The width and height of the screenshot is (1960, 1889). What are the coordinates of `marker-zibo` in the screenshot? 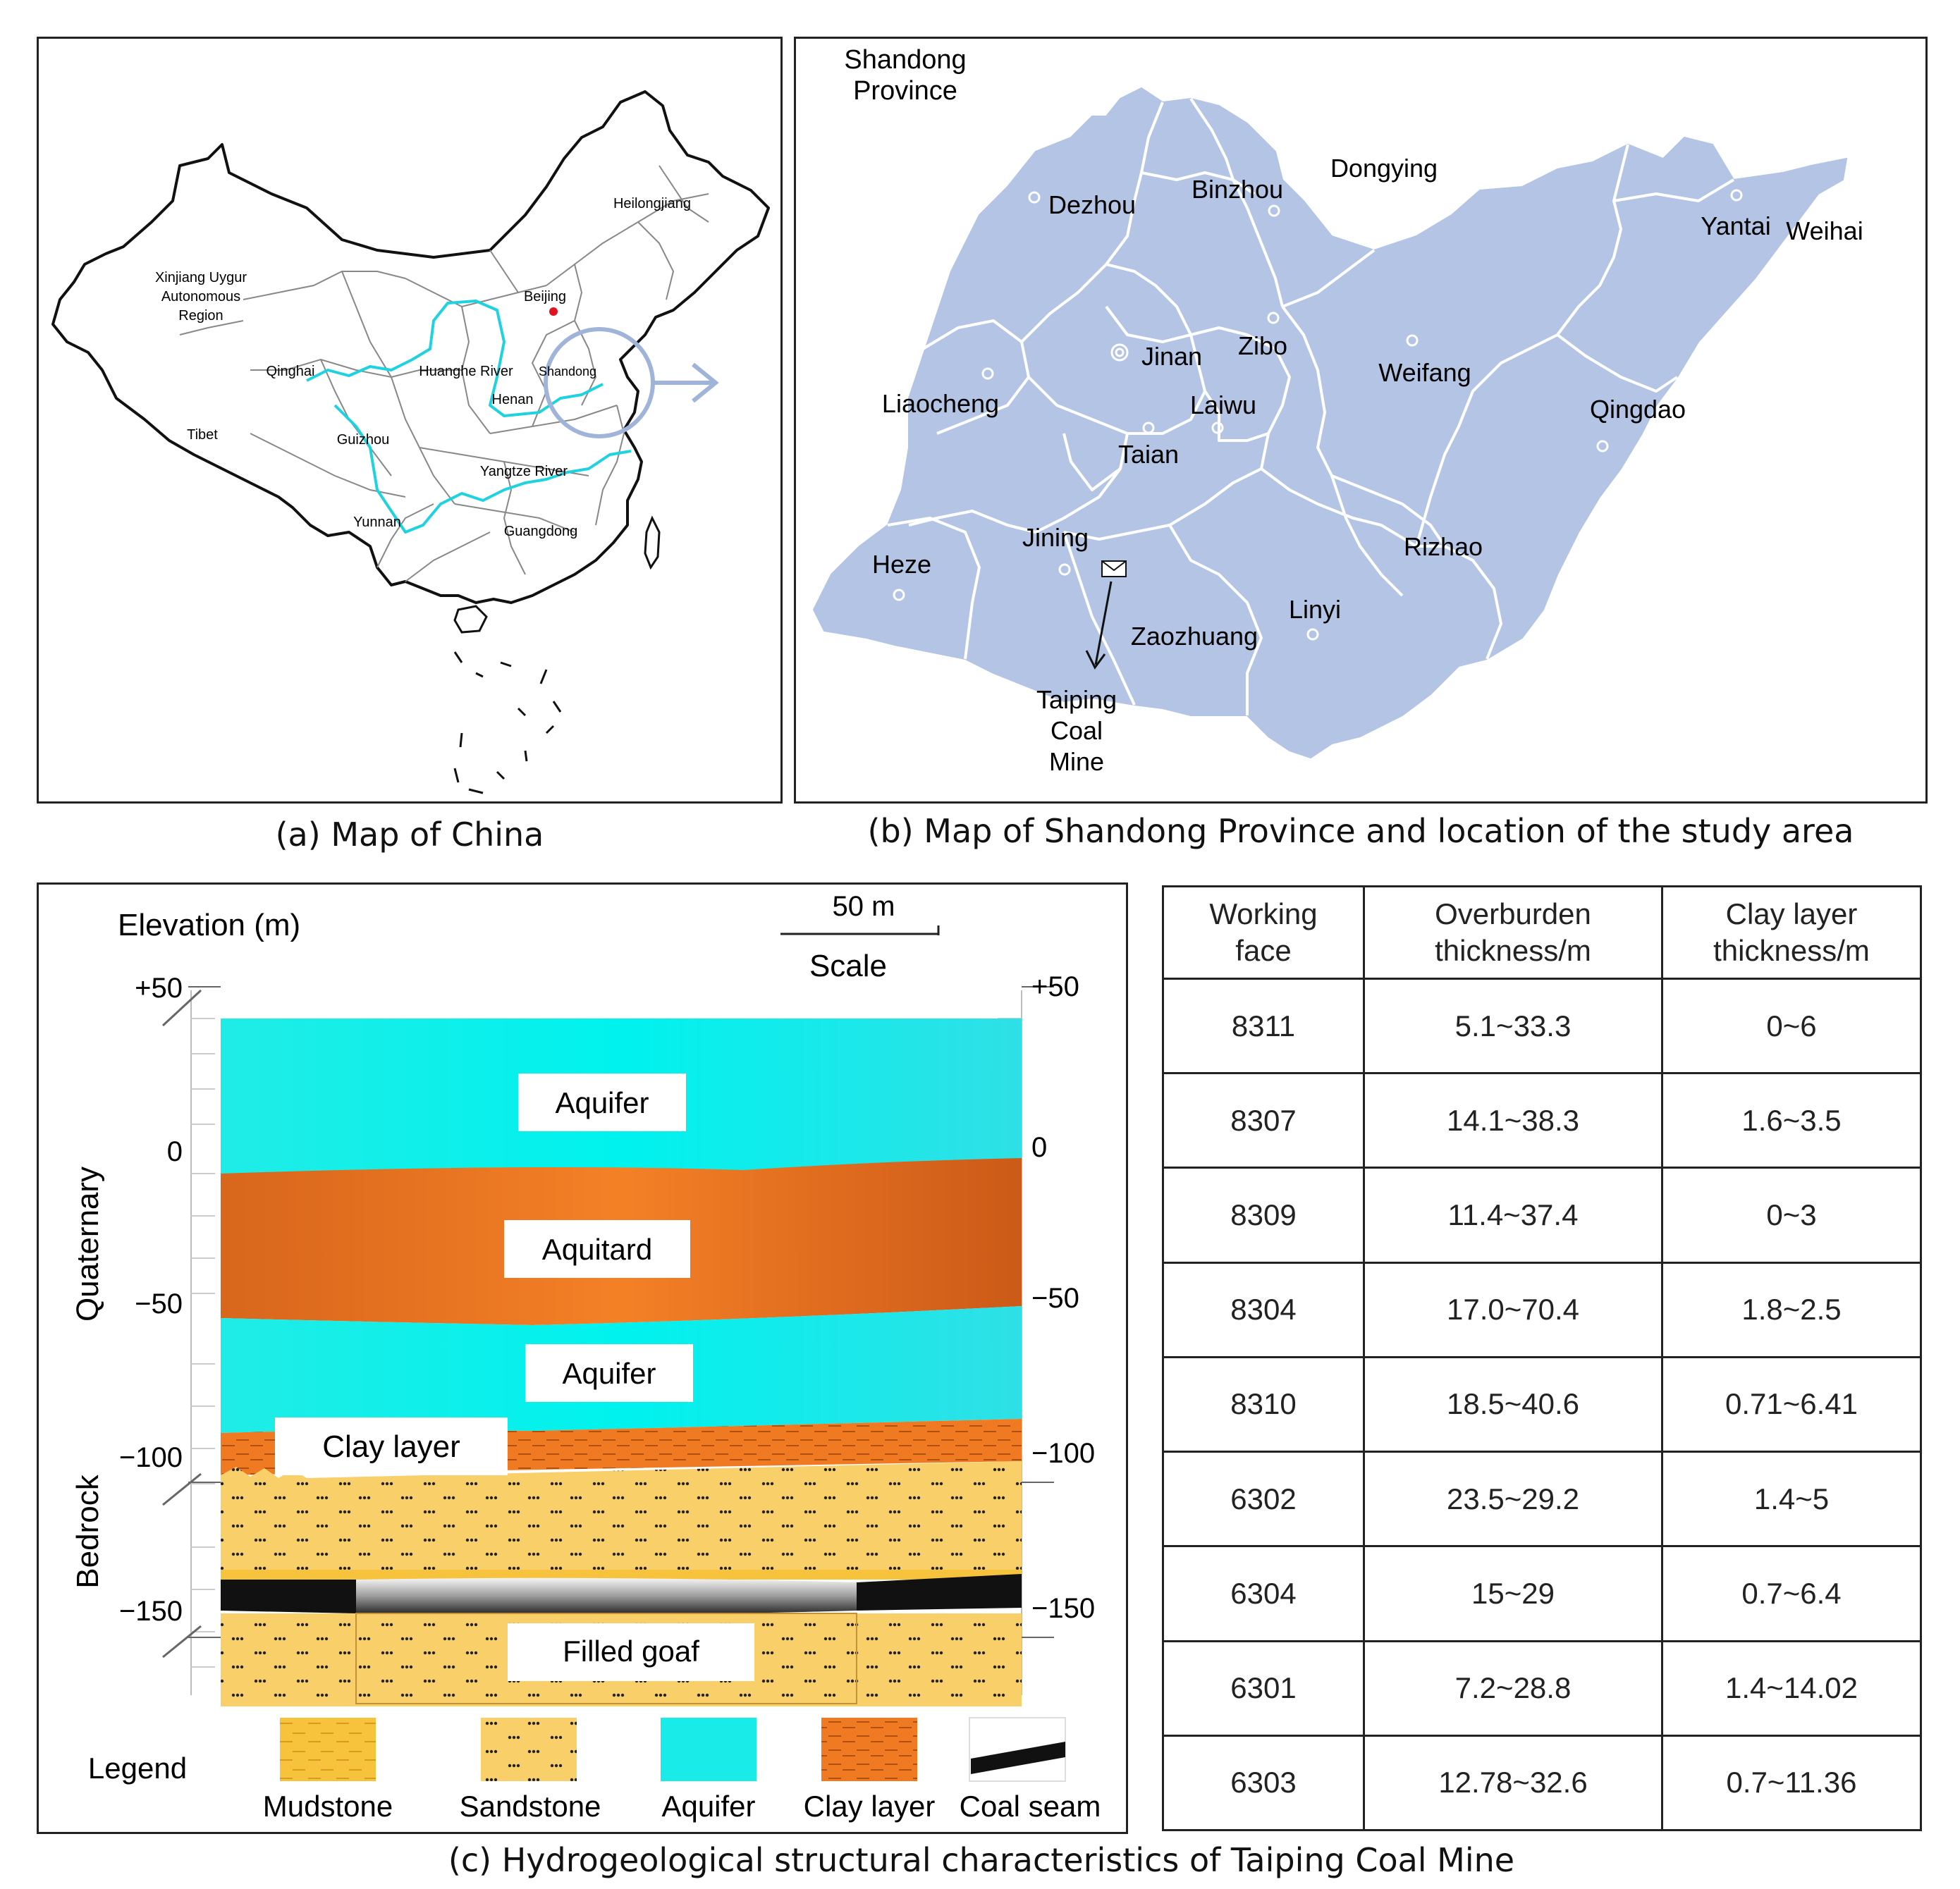 It's located at (1273, 318).